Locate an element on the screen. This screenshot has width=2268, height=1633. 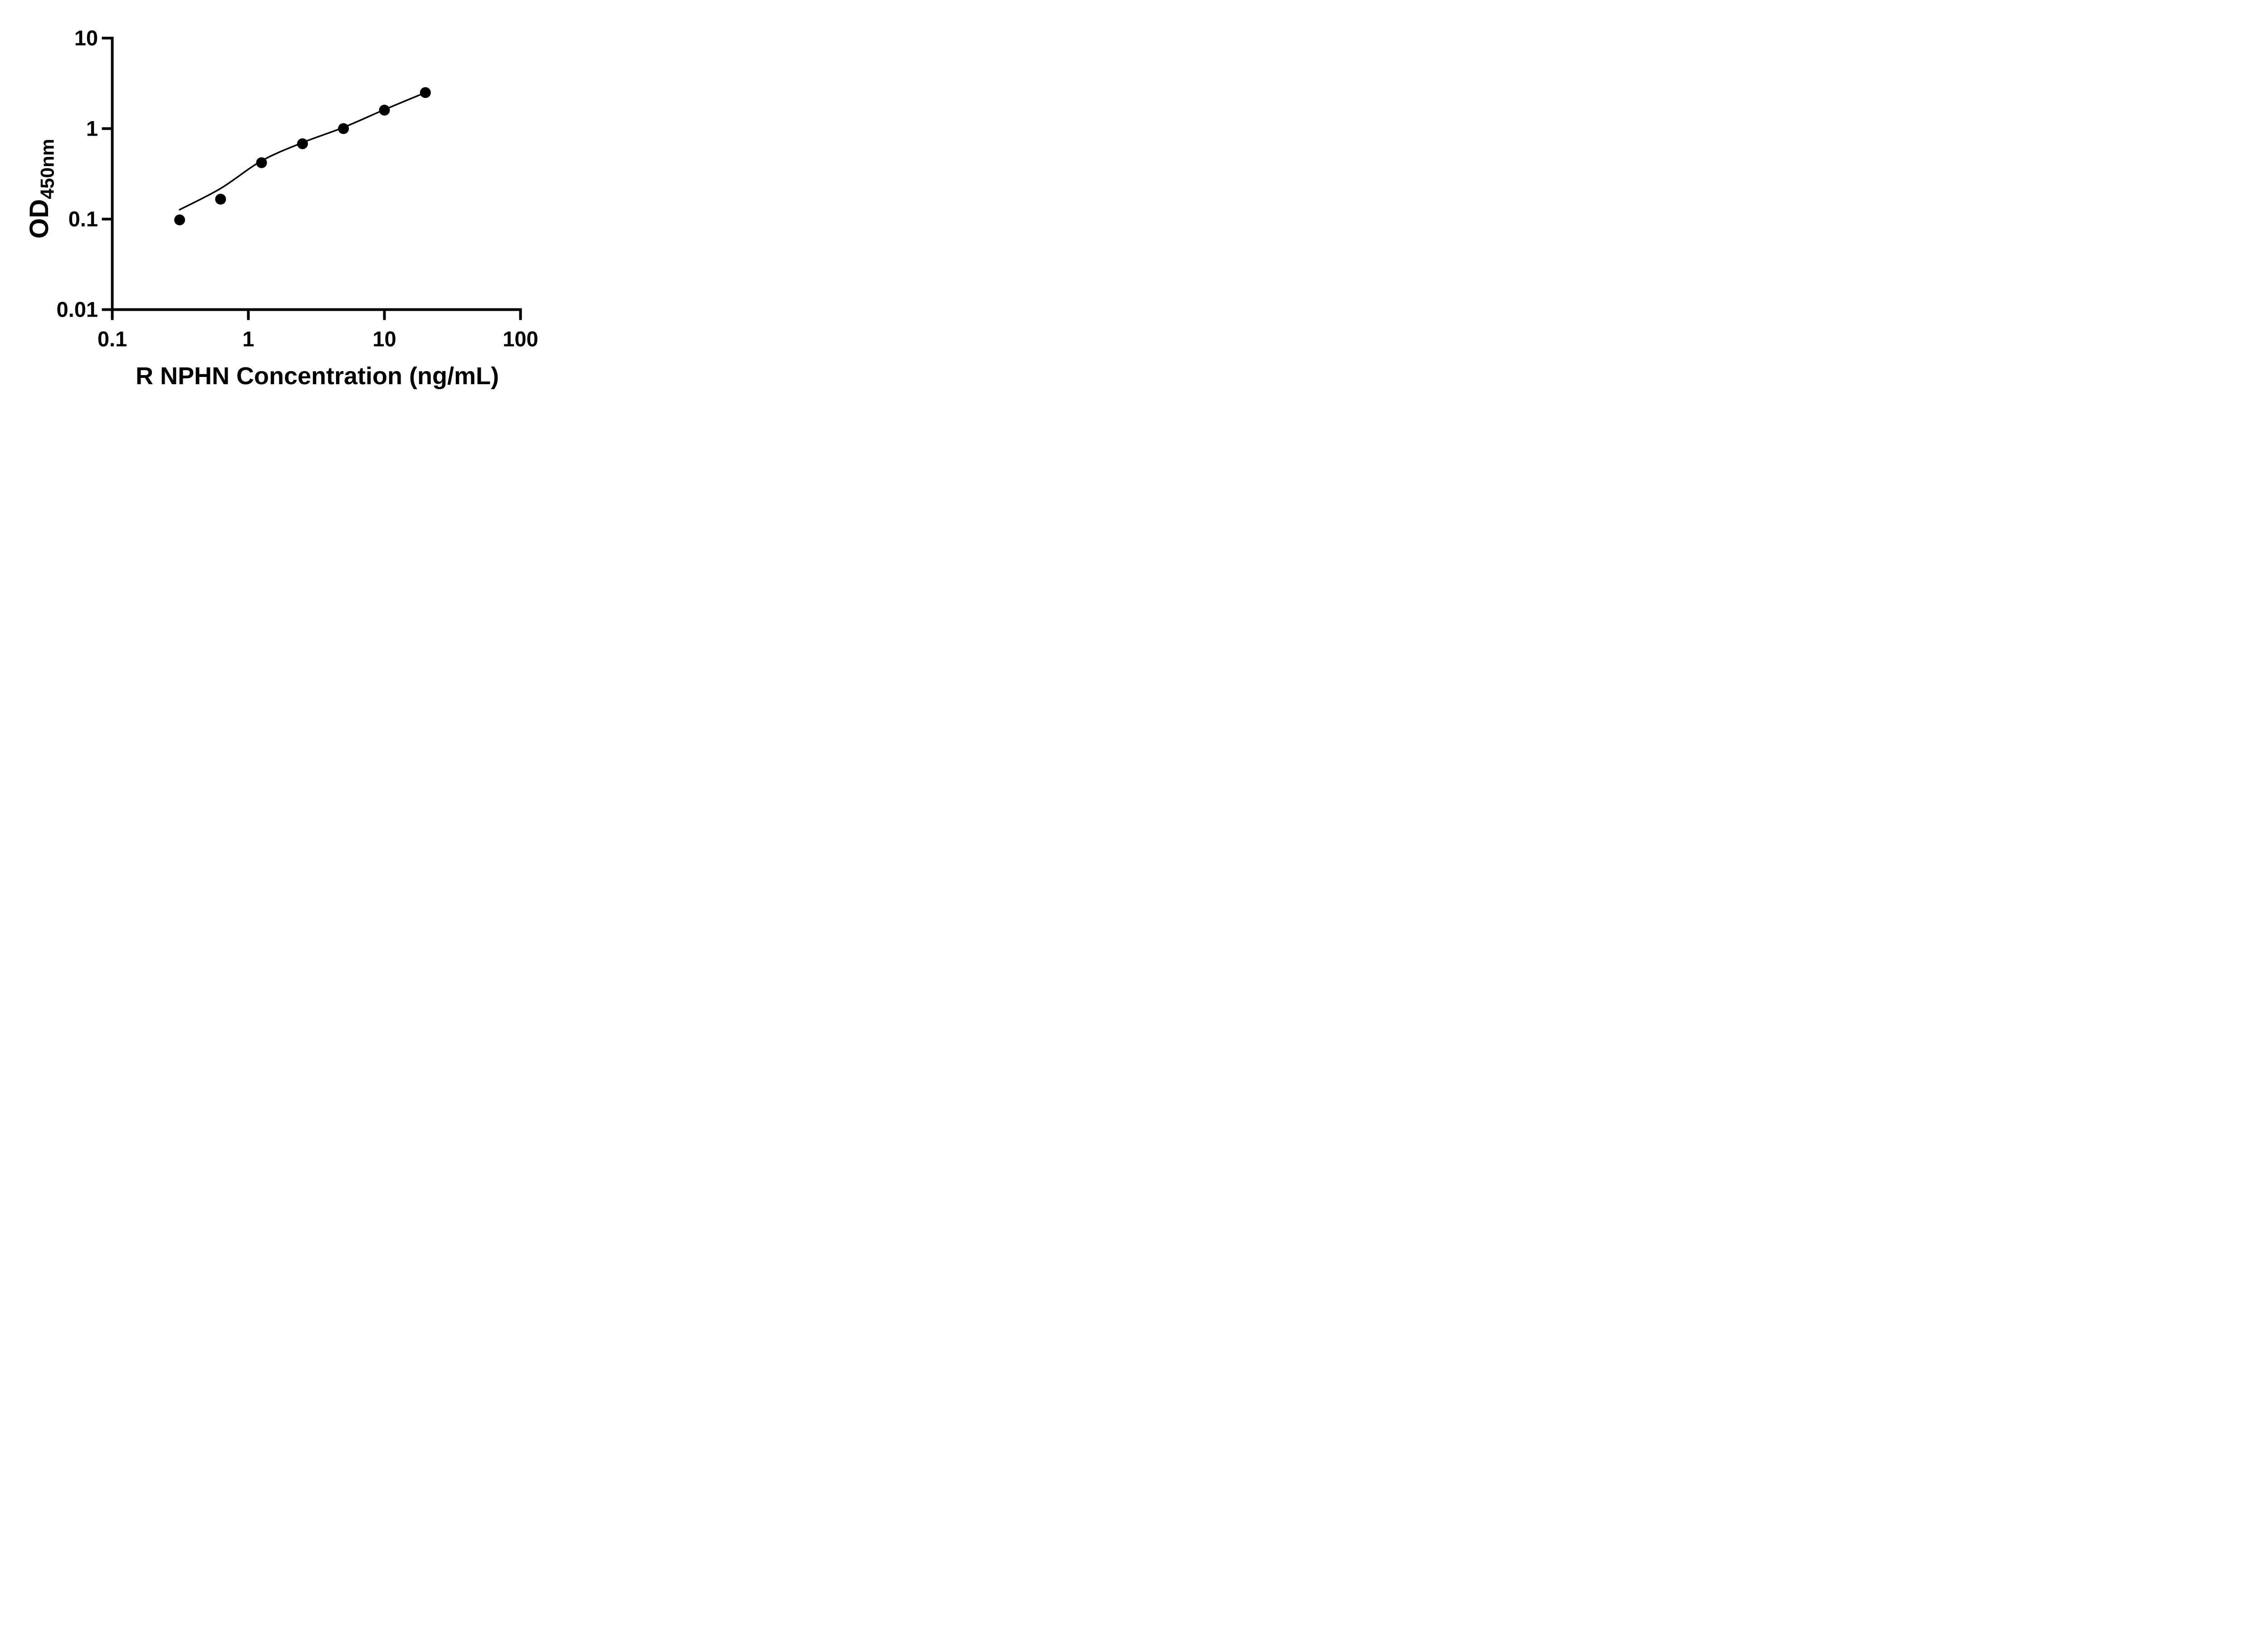
y-tick-label: 0.01 is located at coordinates (77, 310).